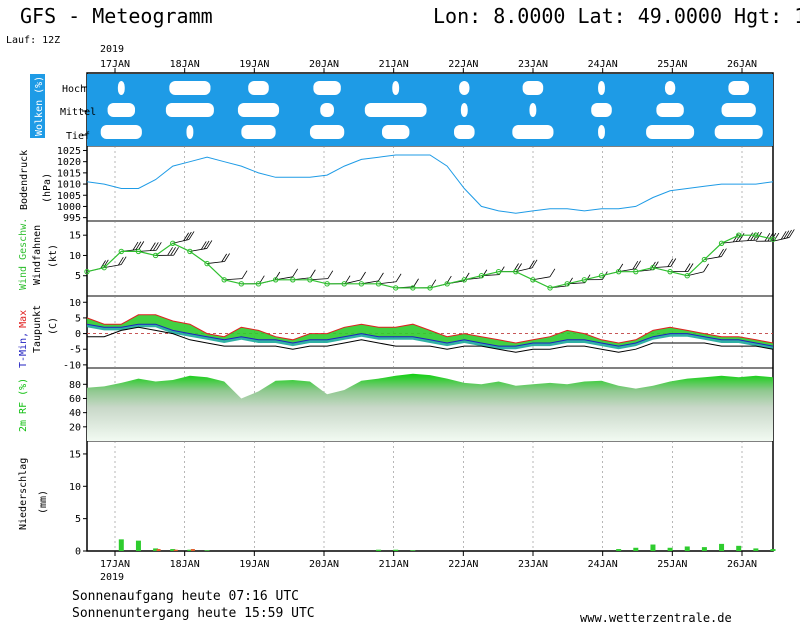 This screenshot has height=625, width=800. Describe the element at coordinates (69, 173) in the screenshot. I see `axis-tick-label: 1015` at that location.